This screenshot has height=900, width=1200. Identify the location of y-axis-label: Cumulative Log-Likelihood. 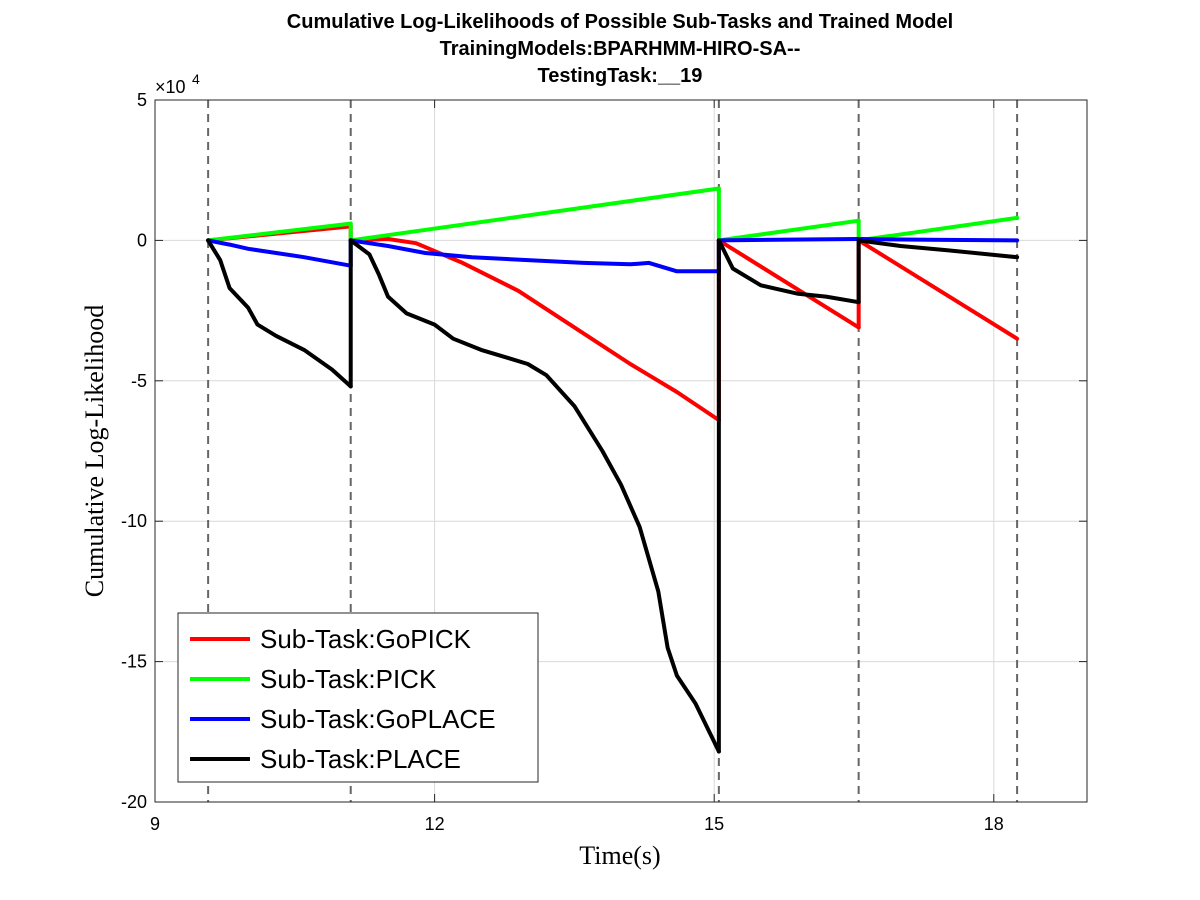
(94, 451).